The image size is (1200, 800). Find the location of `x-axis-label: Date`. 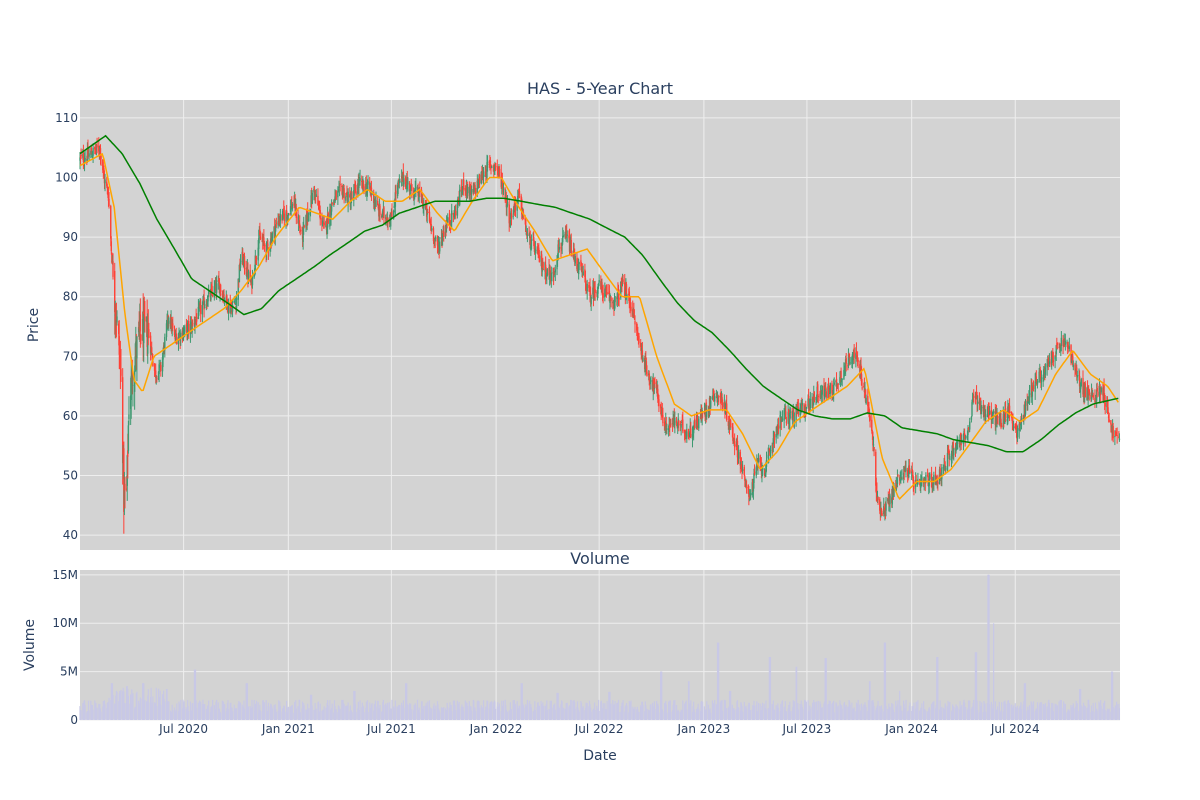

x-axis-label: Date is located at coordinates (599, 756).